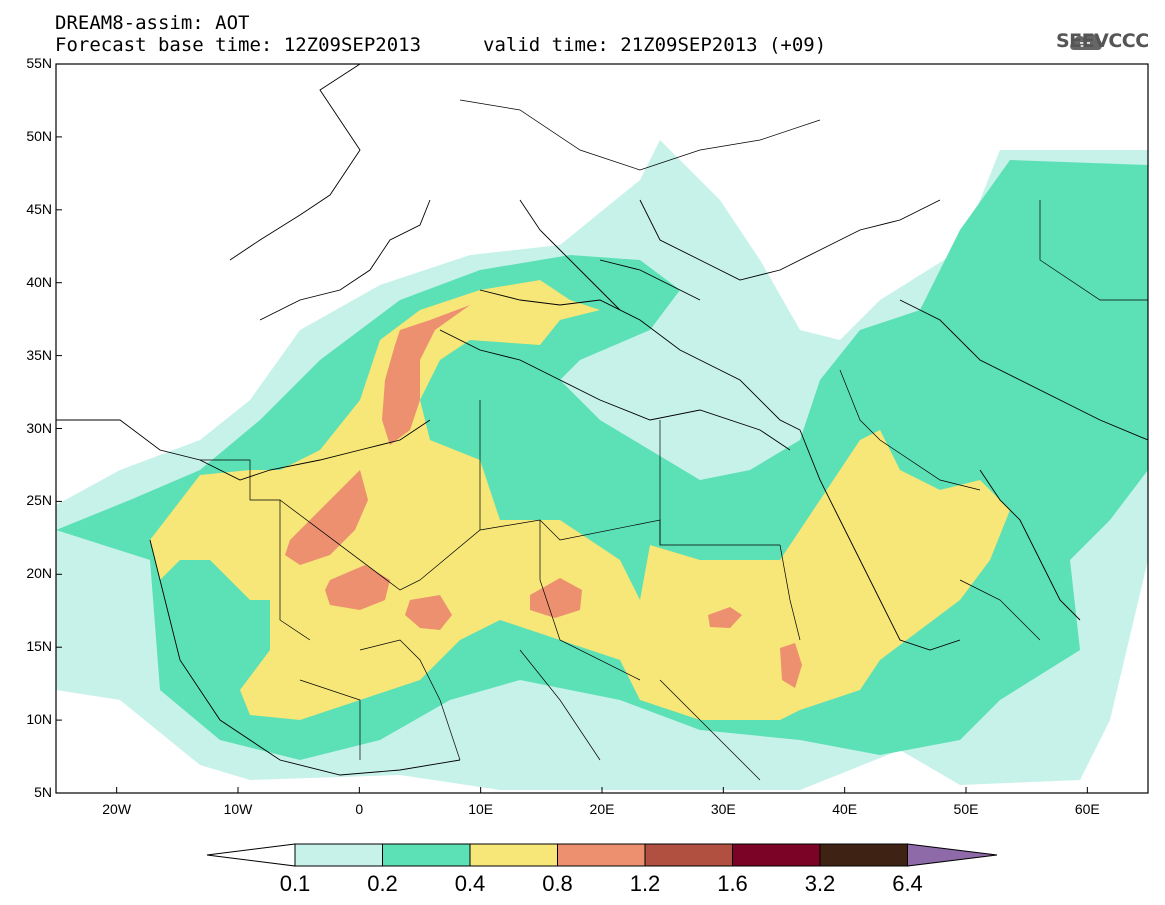 The image size is (1165, 905). I want to click on lon-label: 0, so click(359, 809).